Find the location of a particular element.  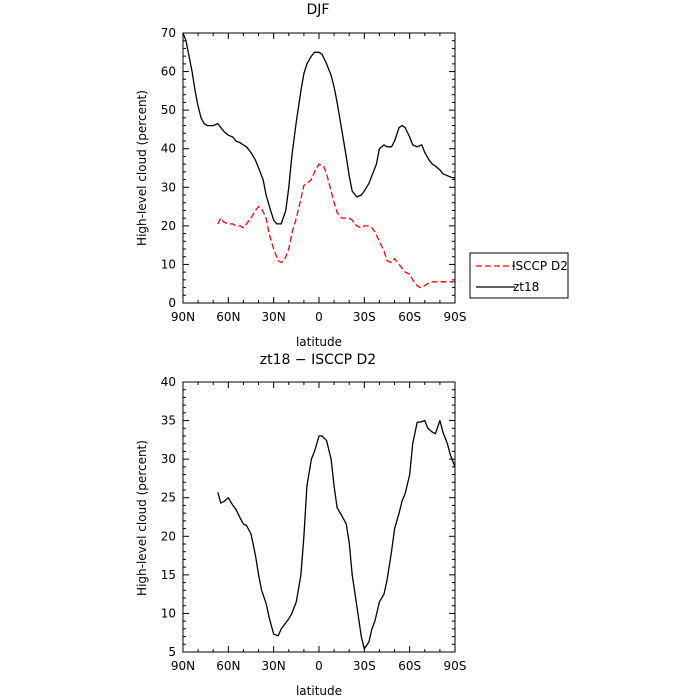

bottom-chart-x-tick-label: 0 is located at coordinates (319, 666).